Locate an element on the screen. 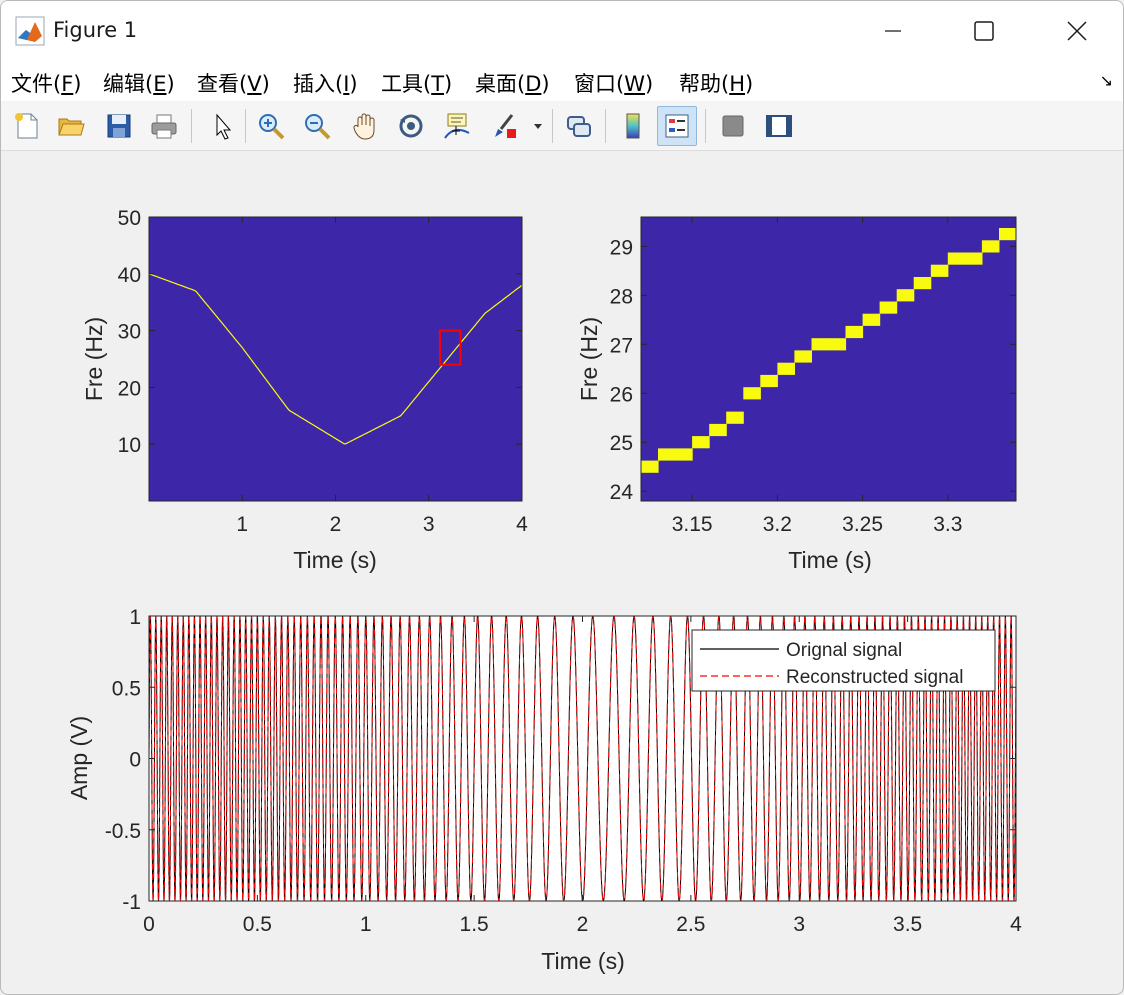 The height and width of the screenshot is (995, 1124). zoomed-spectrogram-y-tick-label: 25 is located at coordinates (621, 443).